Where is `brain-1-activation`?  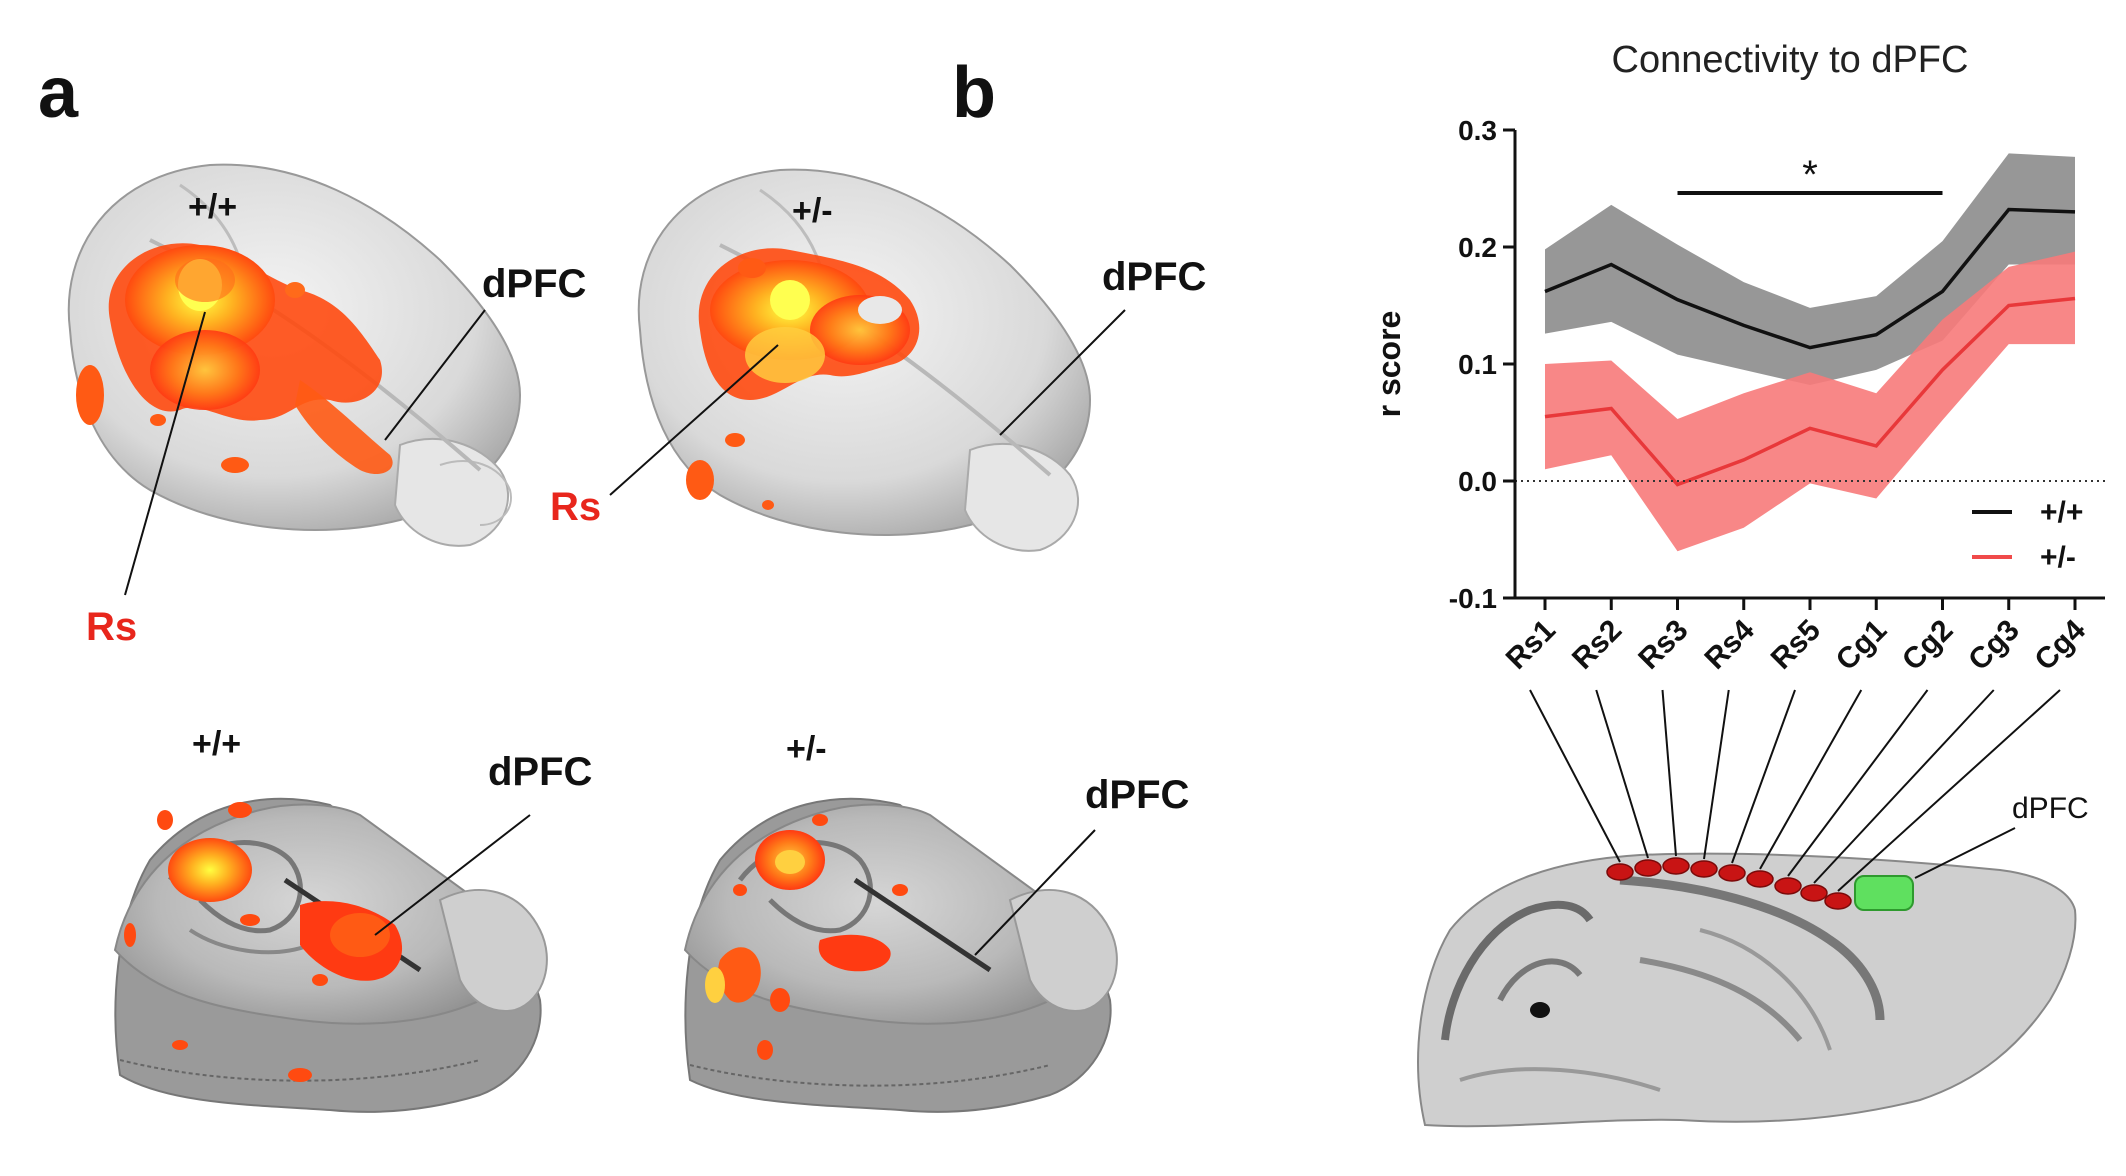 brain-1-activation is located at coordinates (234, 359).